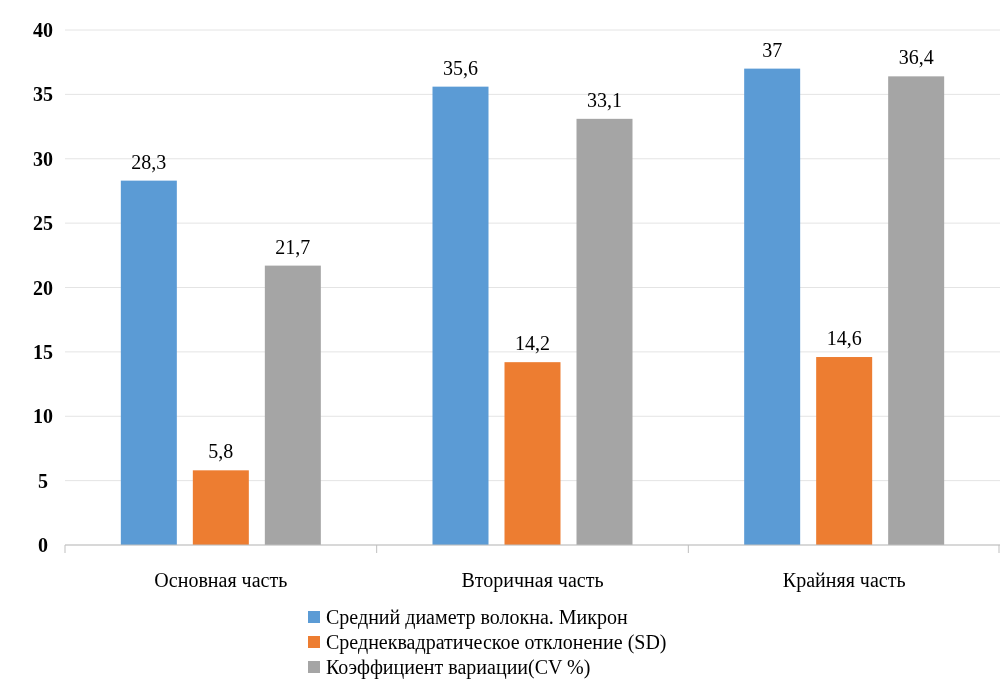  Describe the element at coordinates (844, 580) in the screenshot. I see `x-tick-label: Крайняя часть` at that location.